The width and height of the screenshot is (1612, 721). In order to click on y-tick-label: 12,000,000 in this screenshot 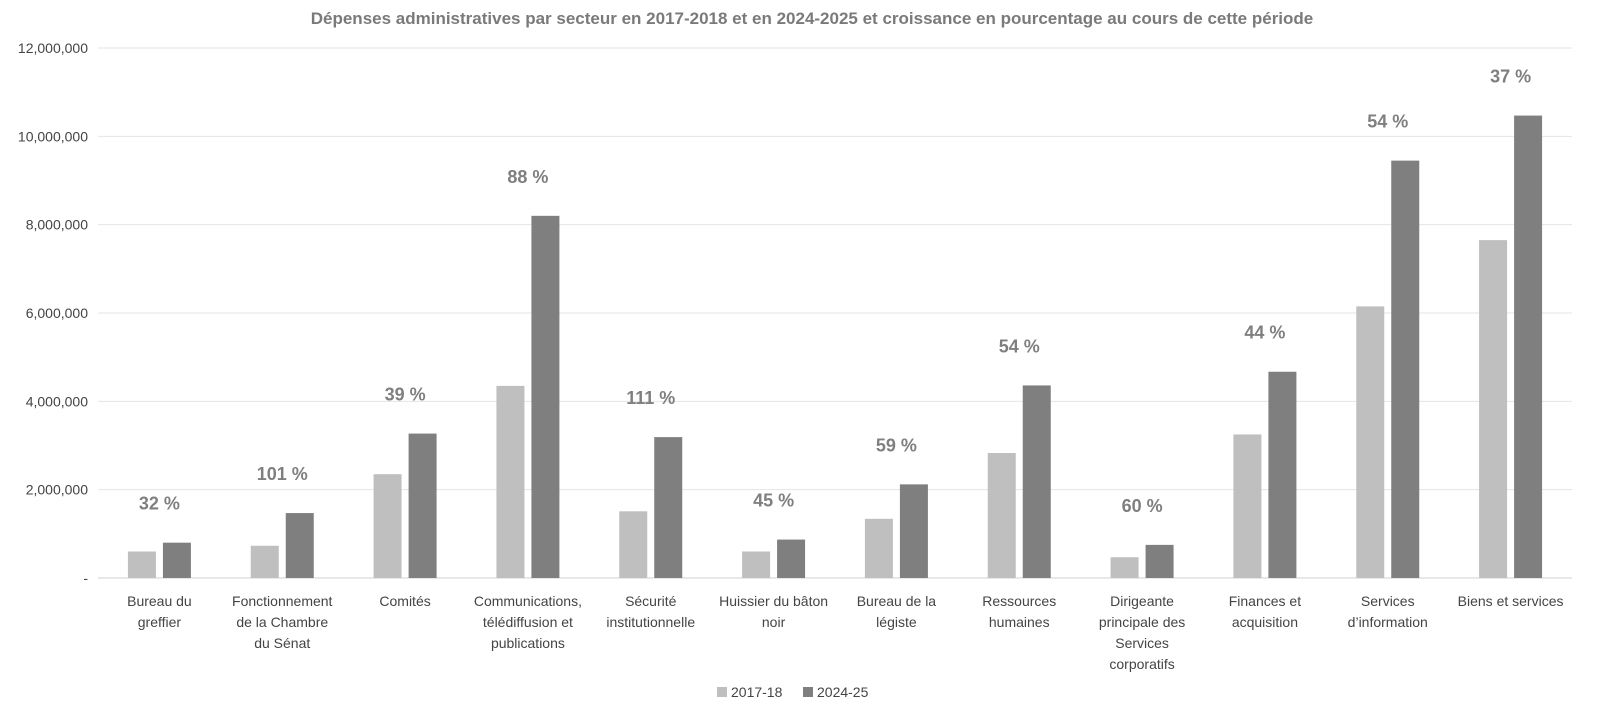, I will do `click(53, 48)`.